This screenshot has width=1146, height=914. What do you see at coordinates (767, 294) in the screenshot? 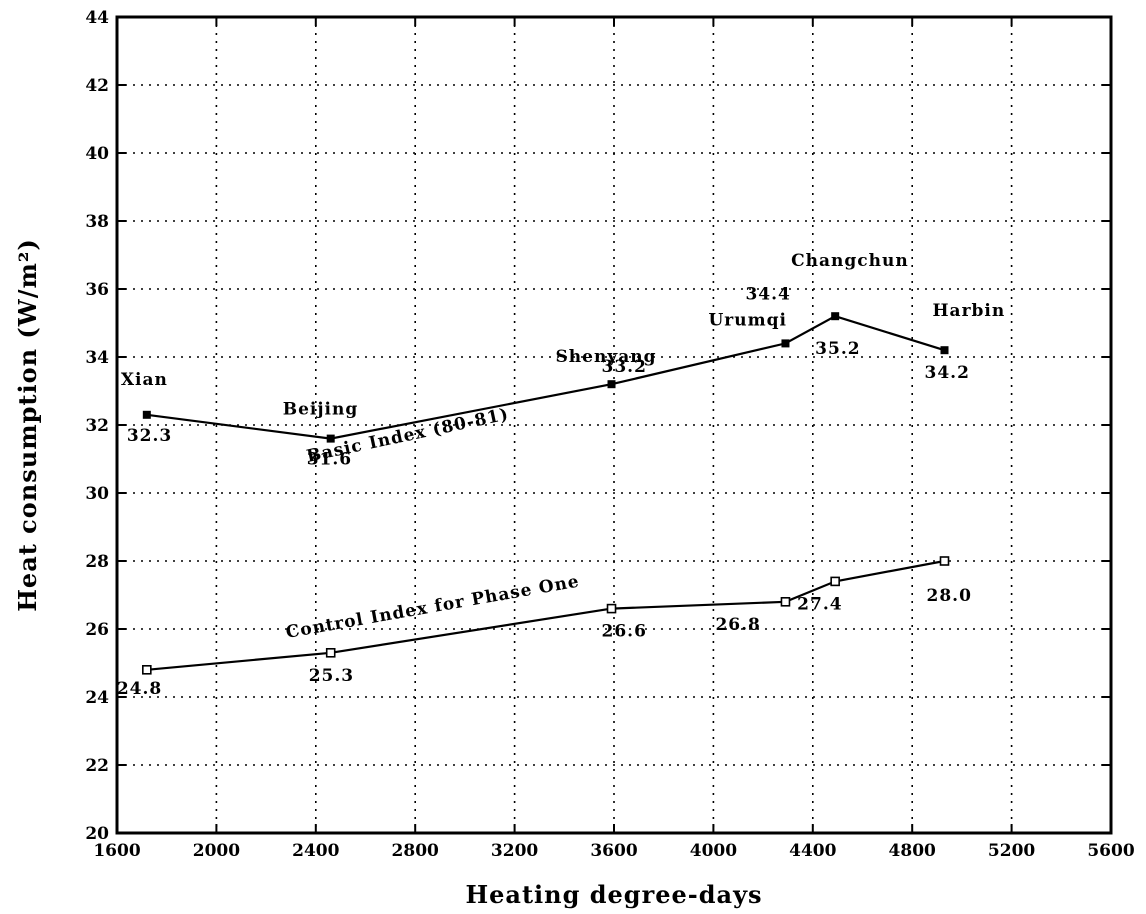
I see `data-label: 34.4` at bounding box center [767, 294].